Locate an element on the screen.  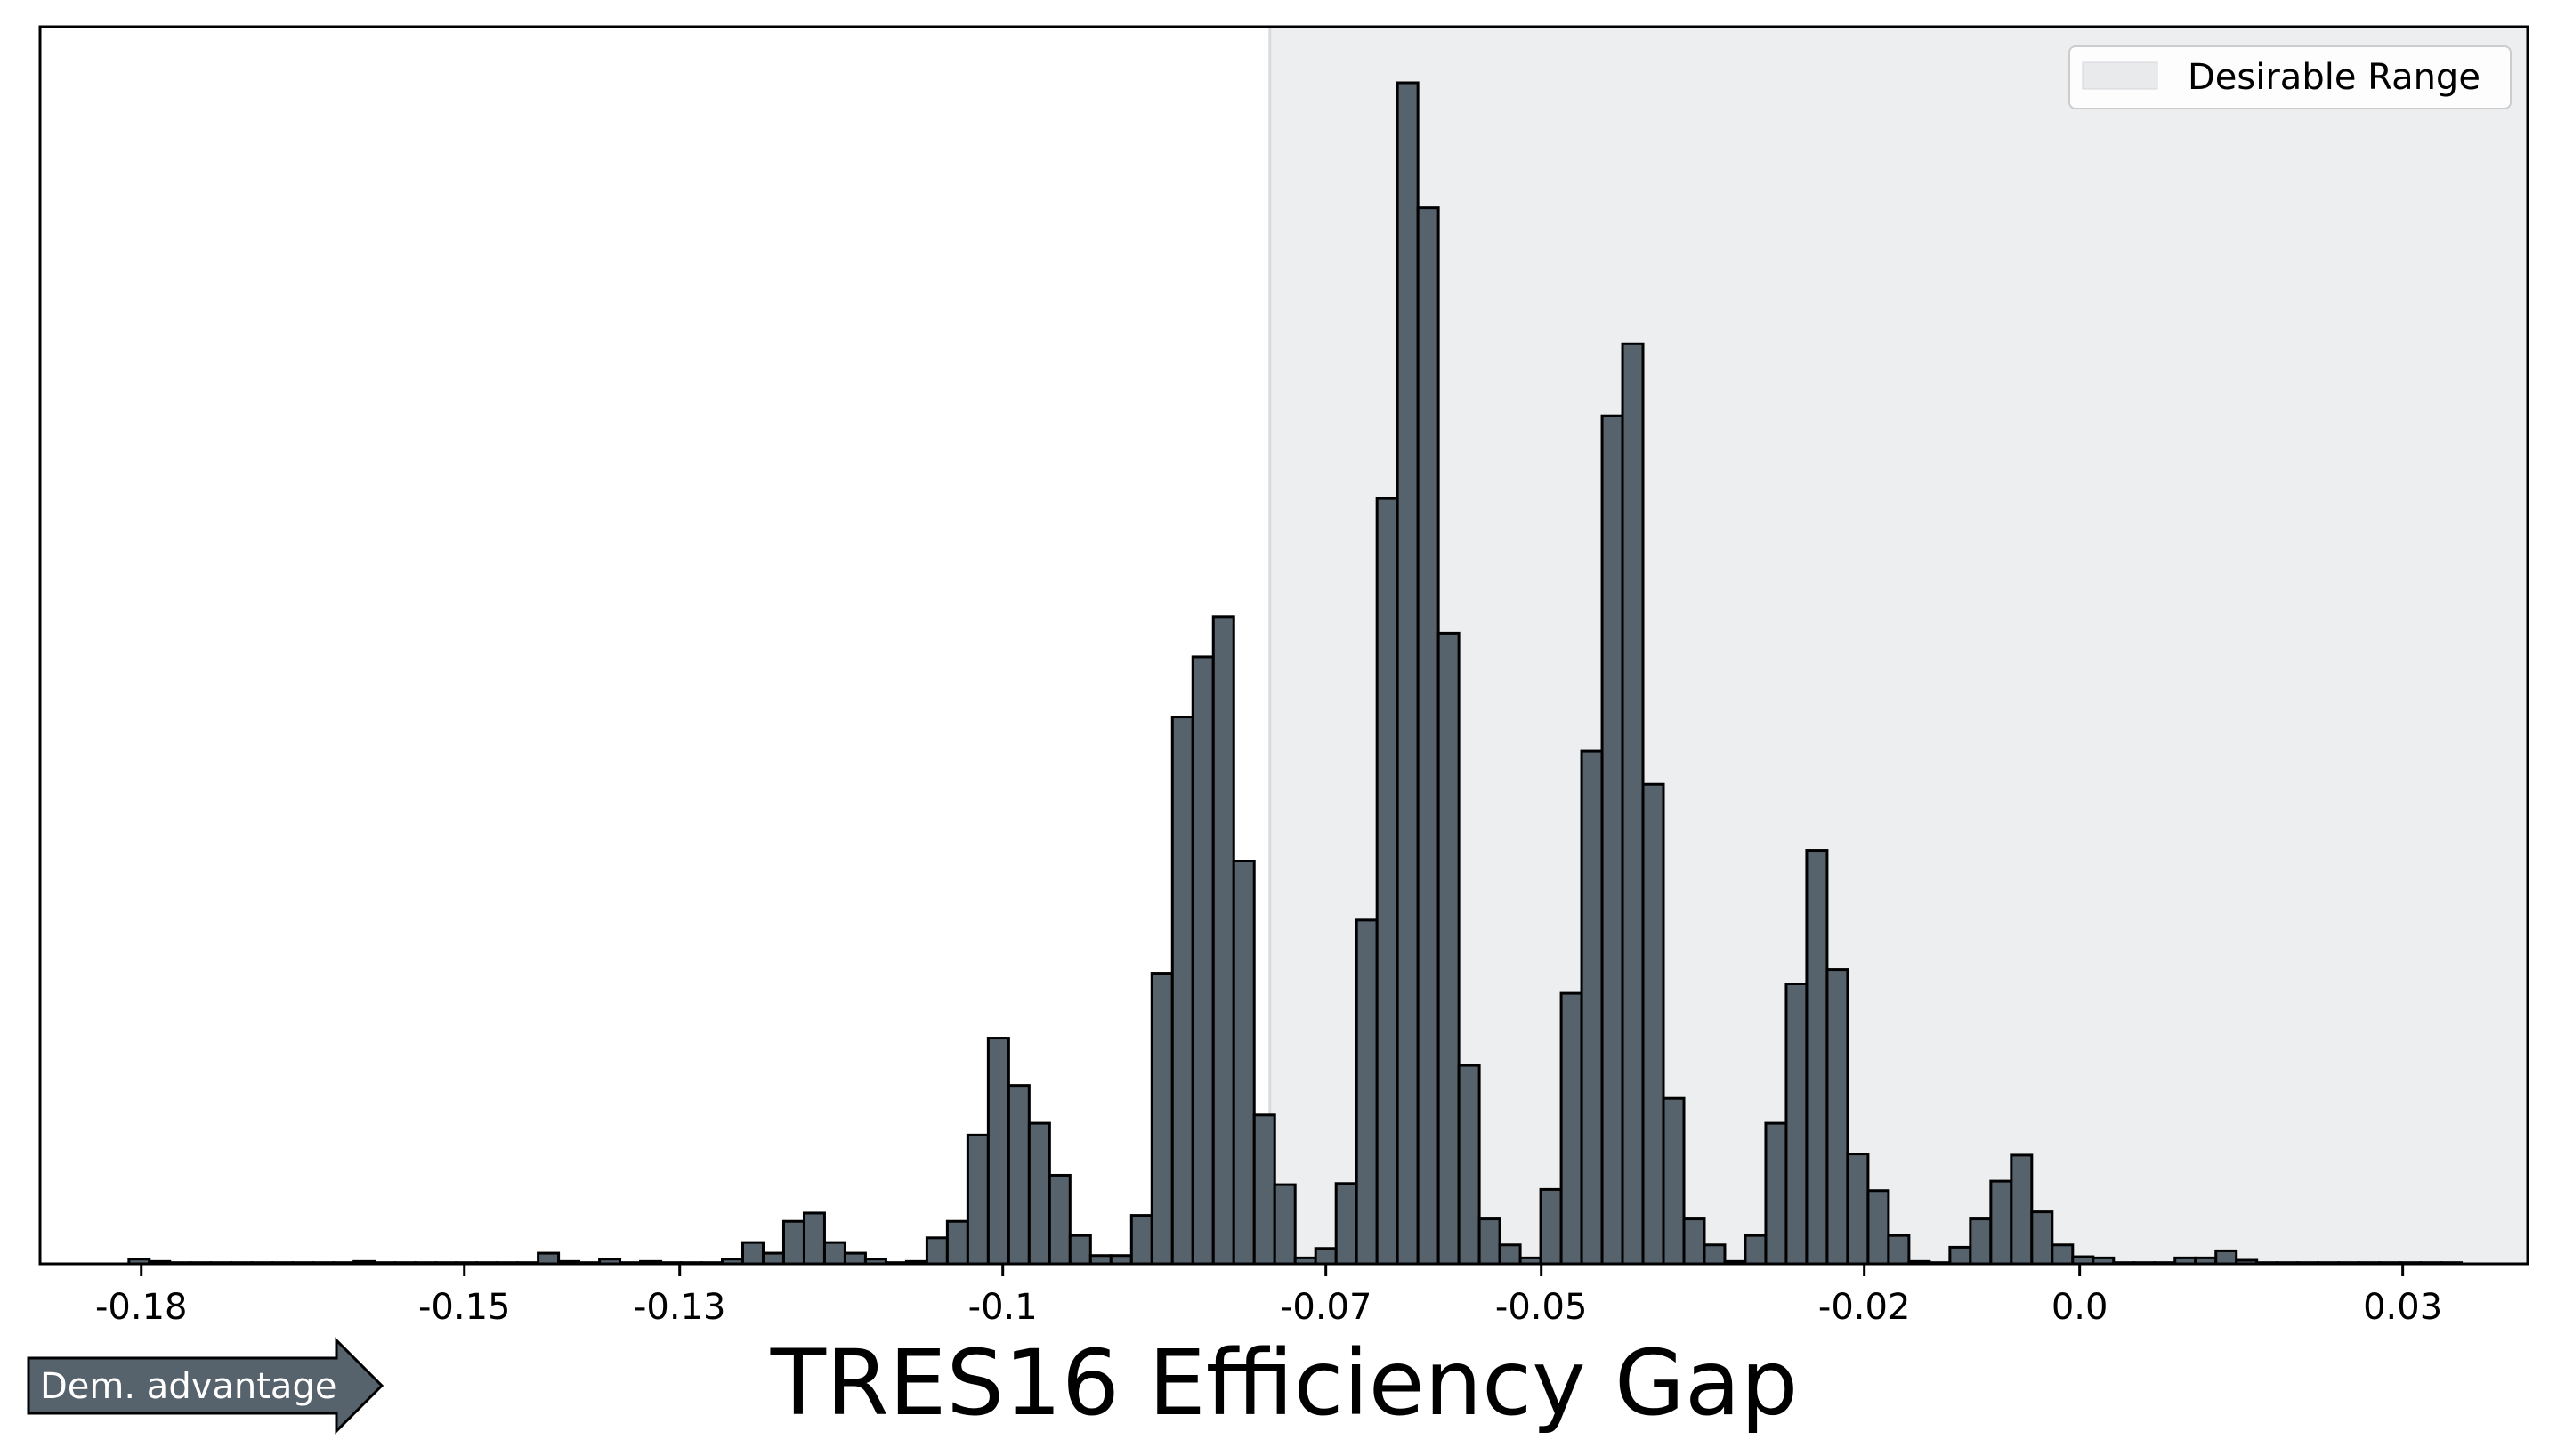
x-tick-label: 0.0 is located at coordinates (2079, 1307).